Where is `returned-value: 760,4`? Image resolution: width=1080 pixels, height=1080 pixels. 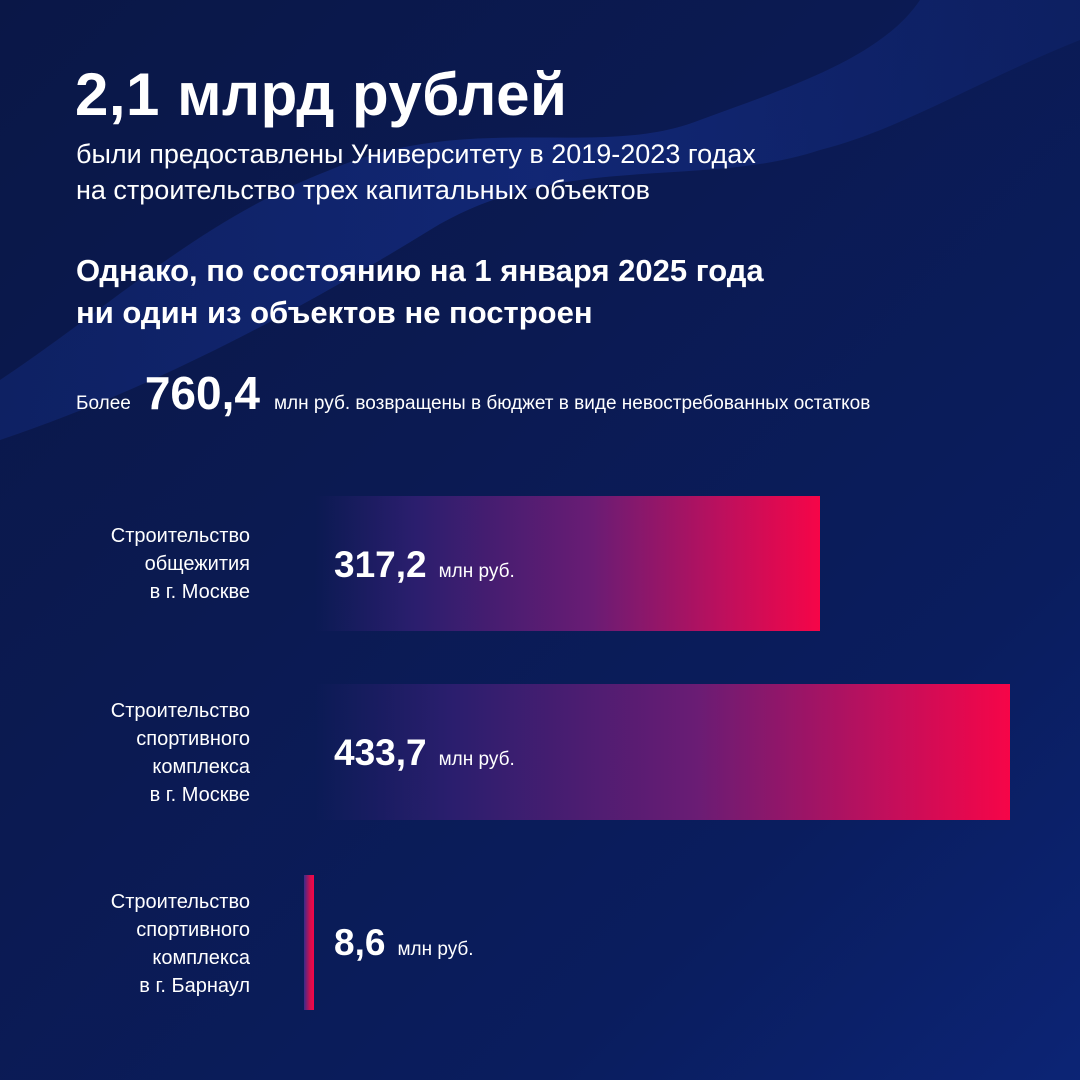 returned-value: 760,4 is located at coordinates (202, 393).